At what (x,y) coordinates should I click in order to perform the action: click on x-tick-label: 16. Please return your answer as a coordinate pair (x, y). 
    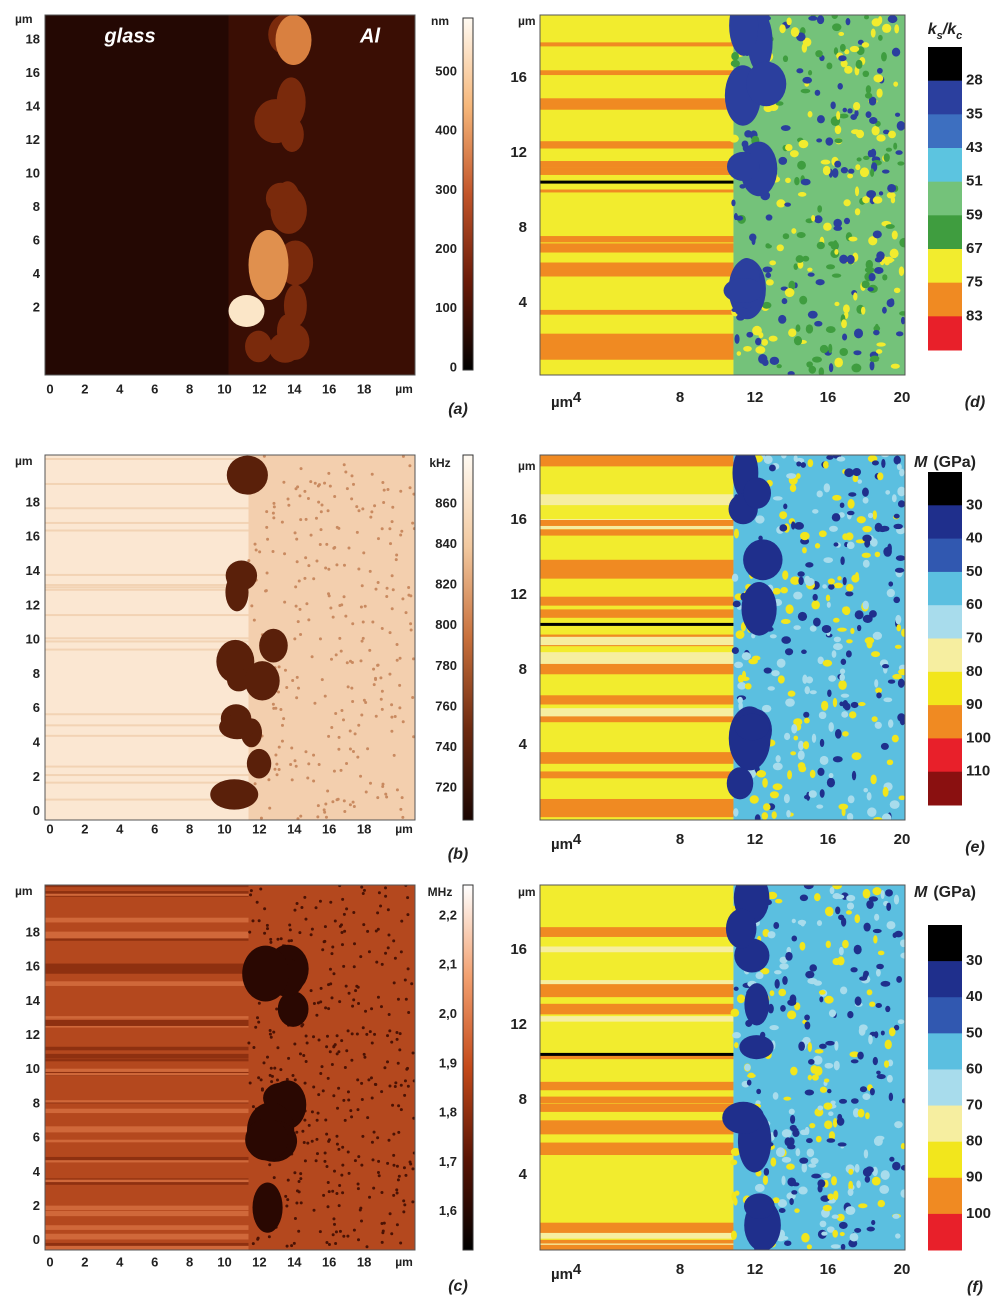
    Looking at the image, I should click on (828, 839).